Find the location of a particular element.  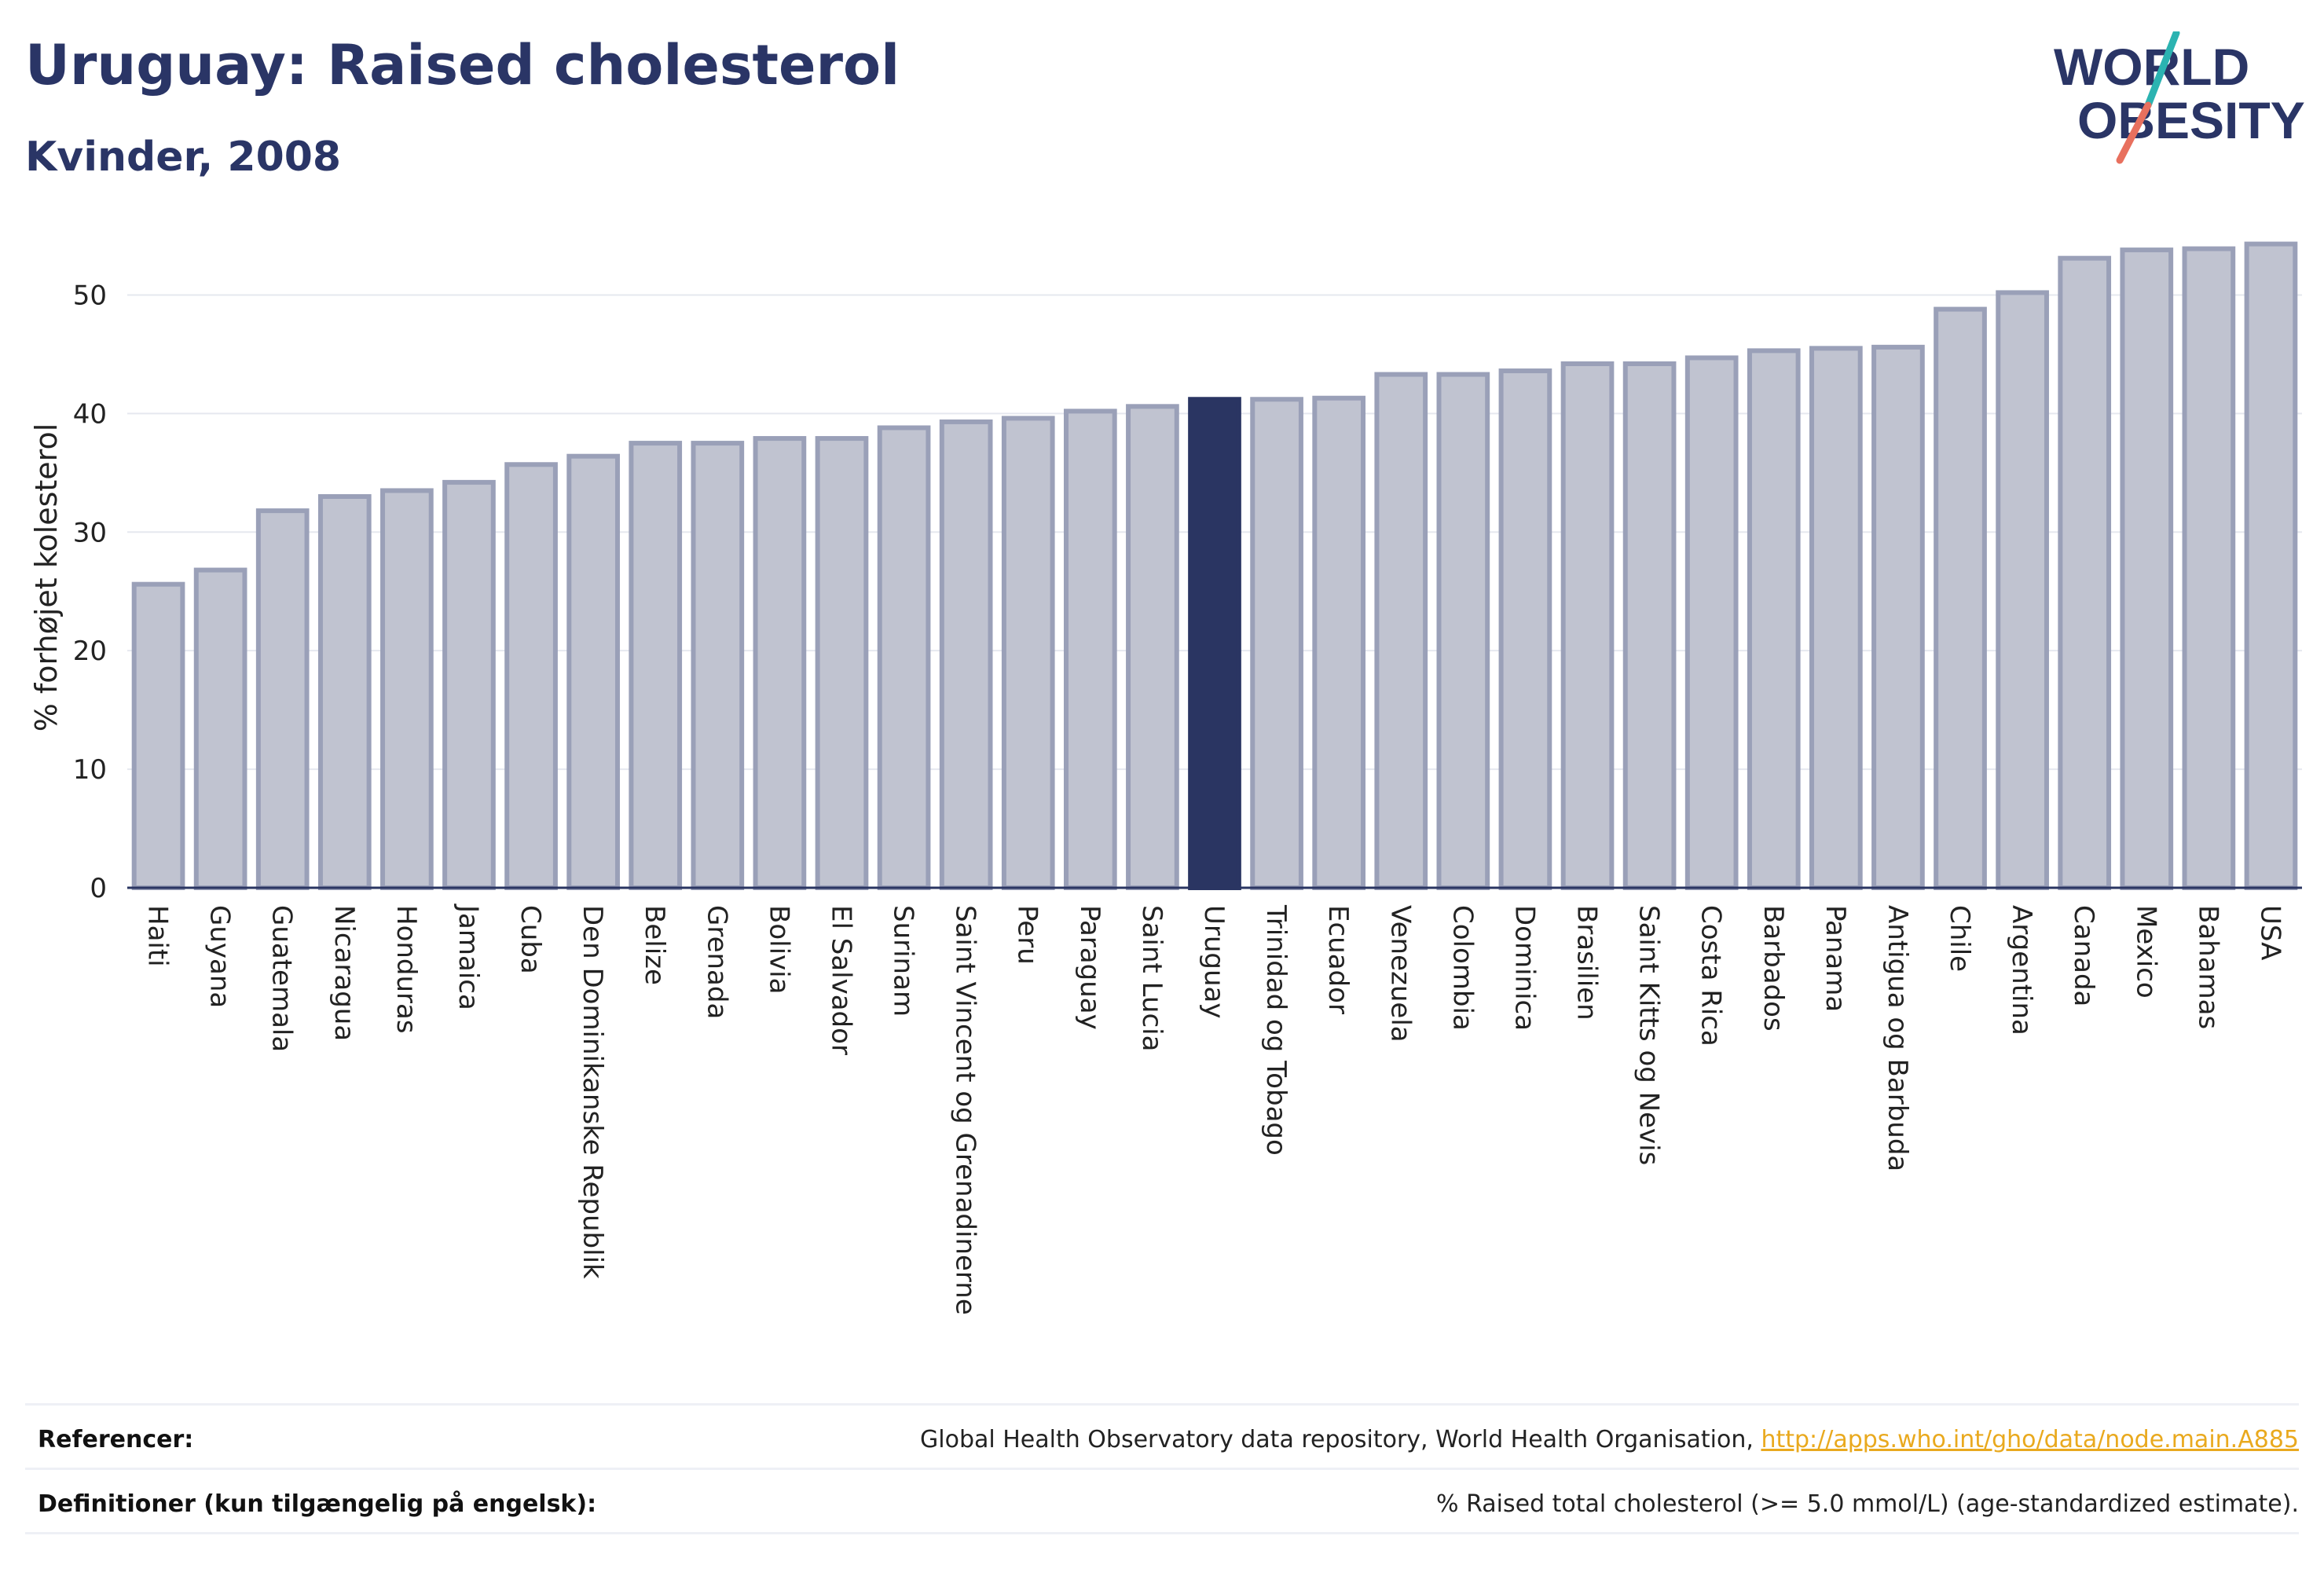

x-tick-label: Bolivia is located at coordinates (778, 949).